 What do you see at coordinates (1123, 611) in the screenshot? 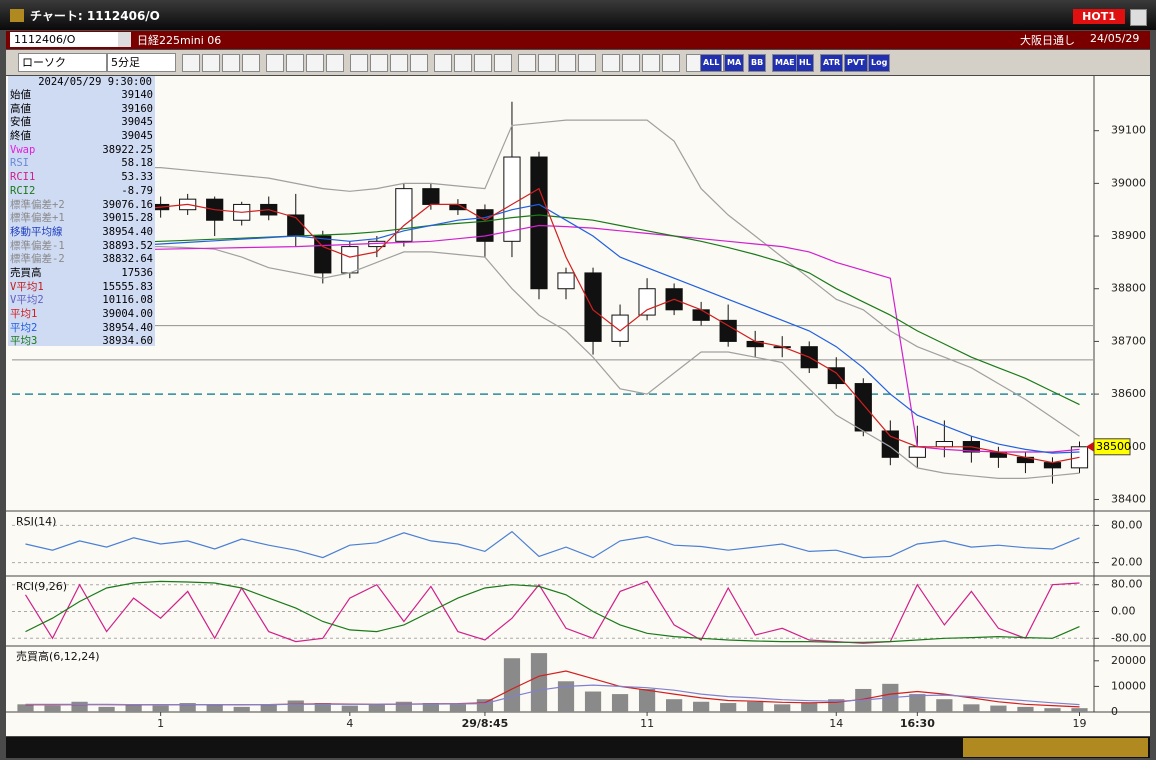
I see `y-tick-label: 0.00` at bounding box center [1123, 611].